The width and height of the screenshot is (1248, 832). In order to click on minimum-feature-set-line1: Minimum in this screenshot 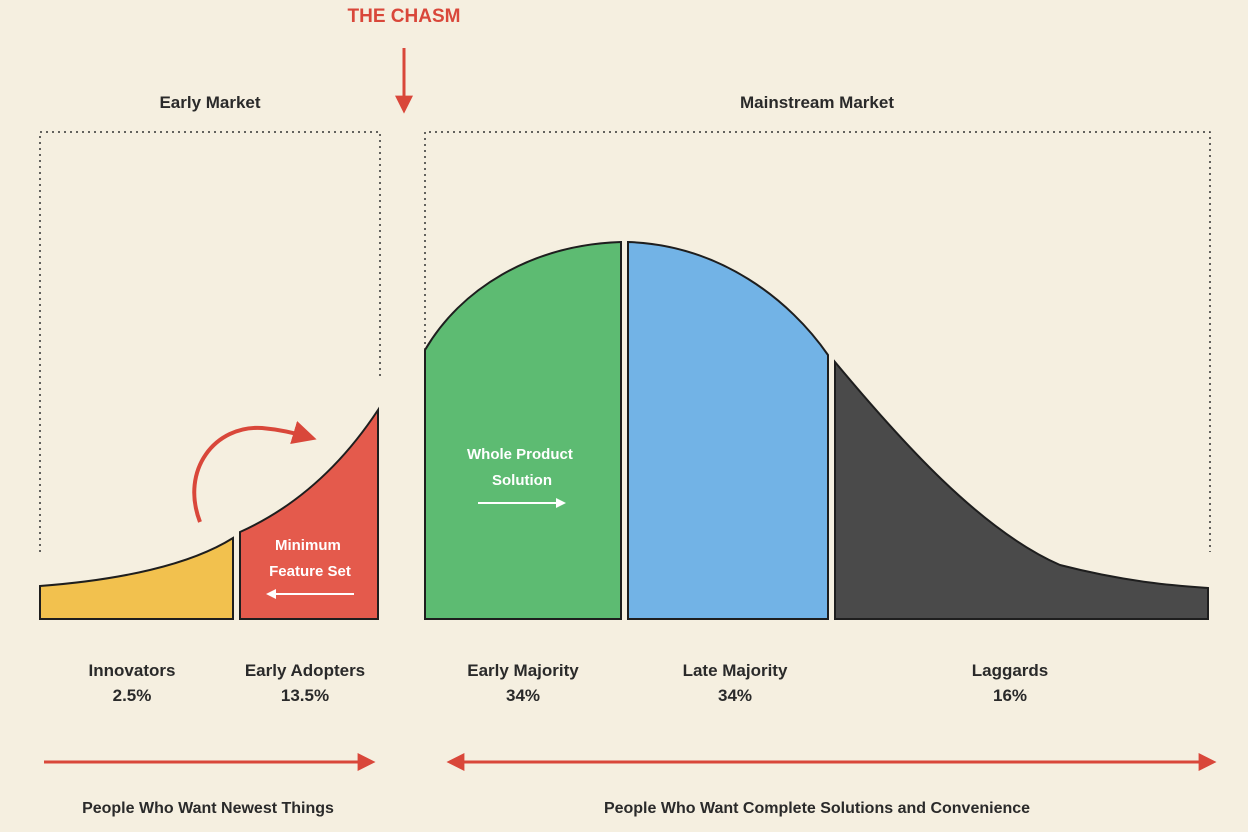, I will do `click(308, 545)`.